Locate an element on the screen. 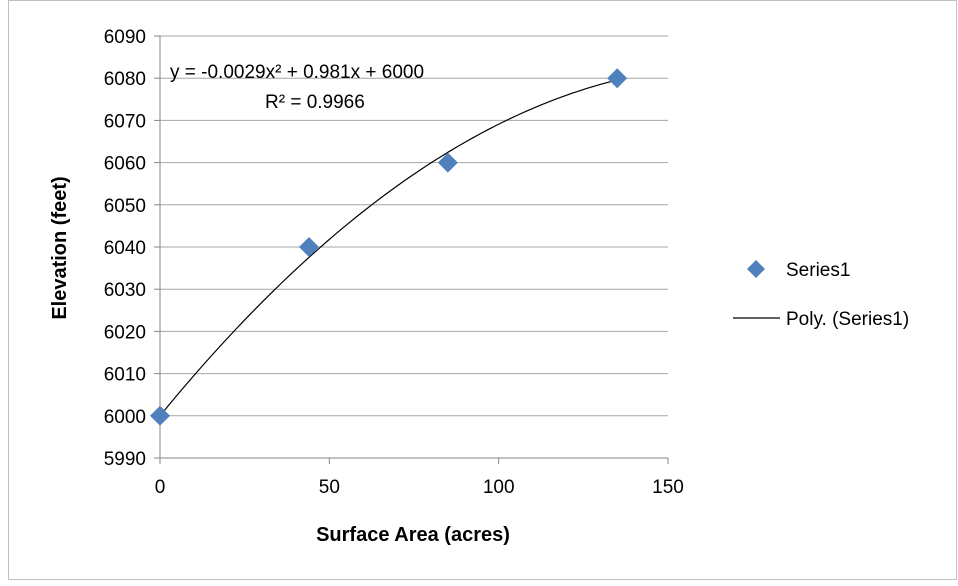  y-tick-label: 6050 is located at coordinates (125, 206).